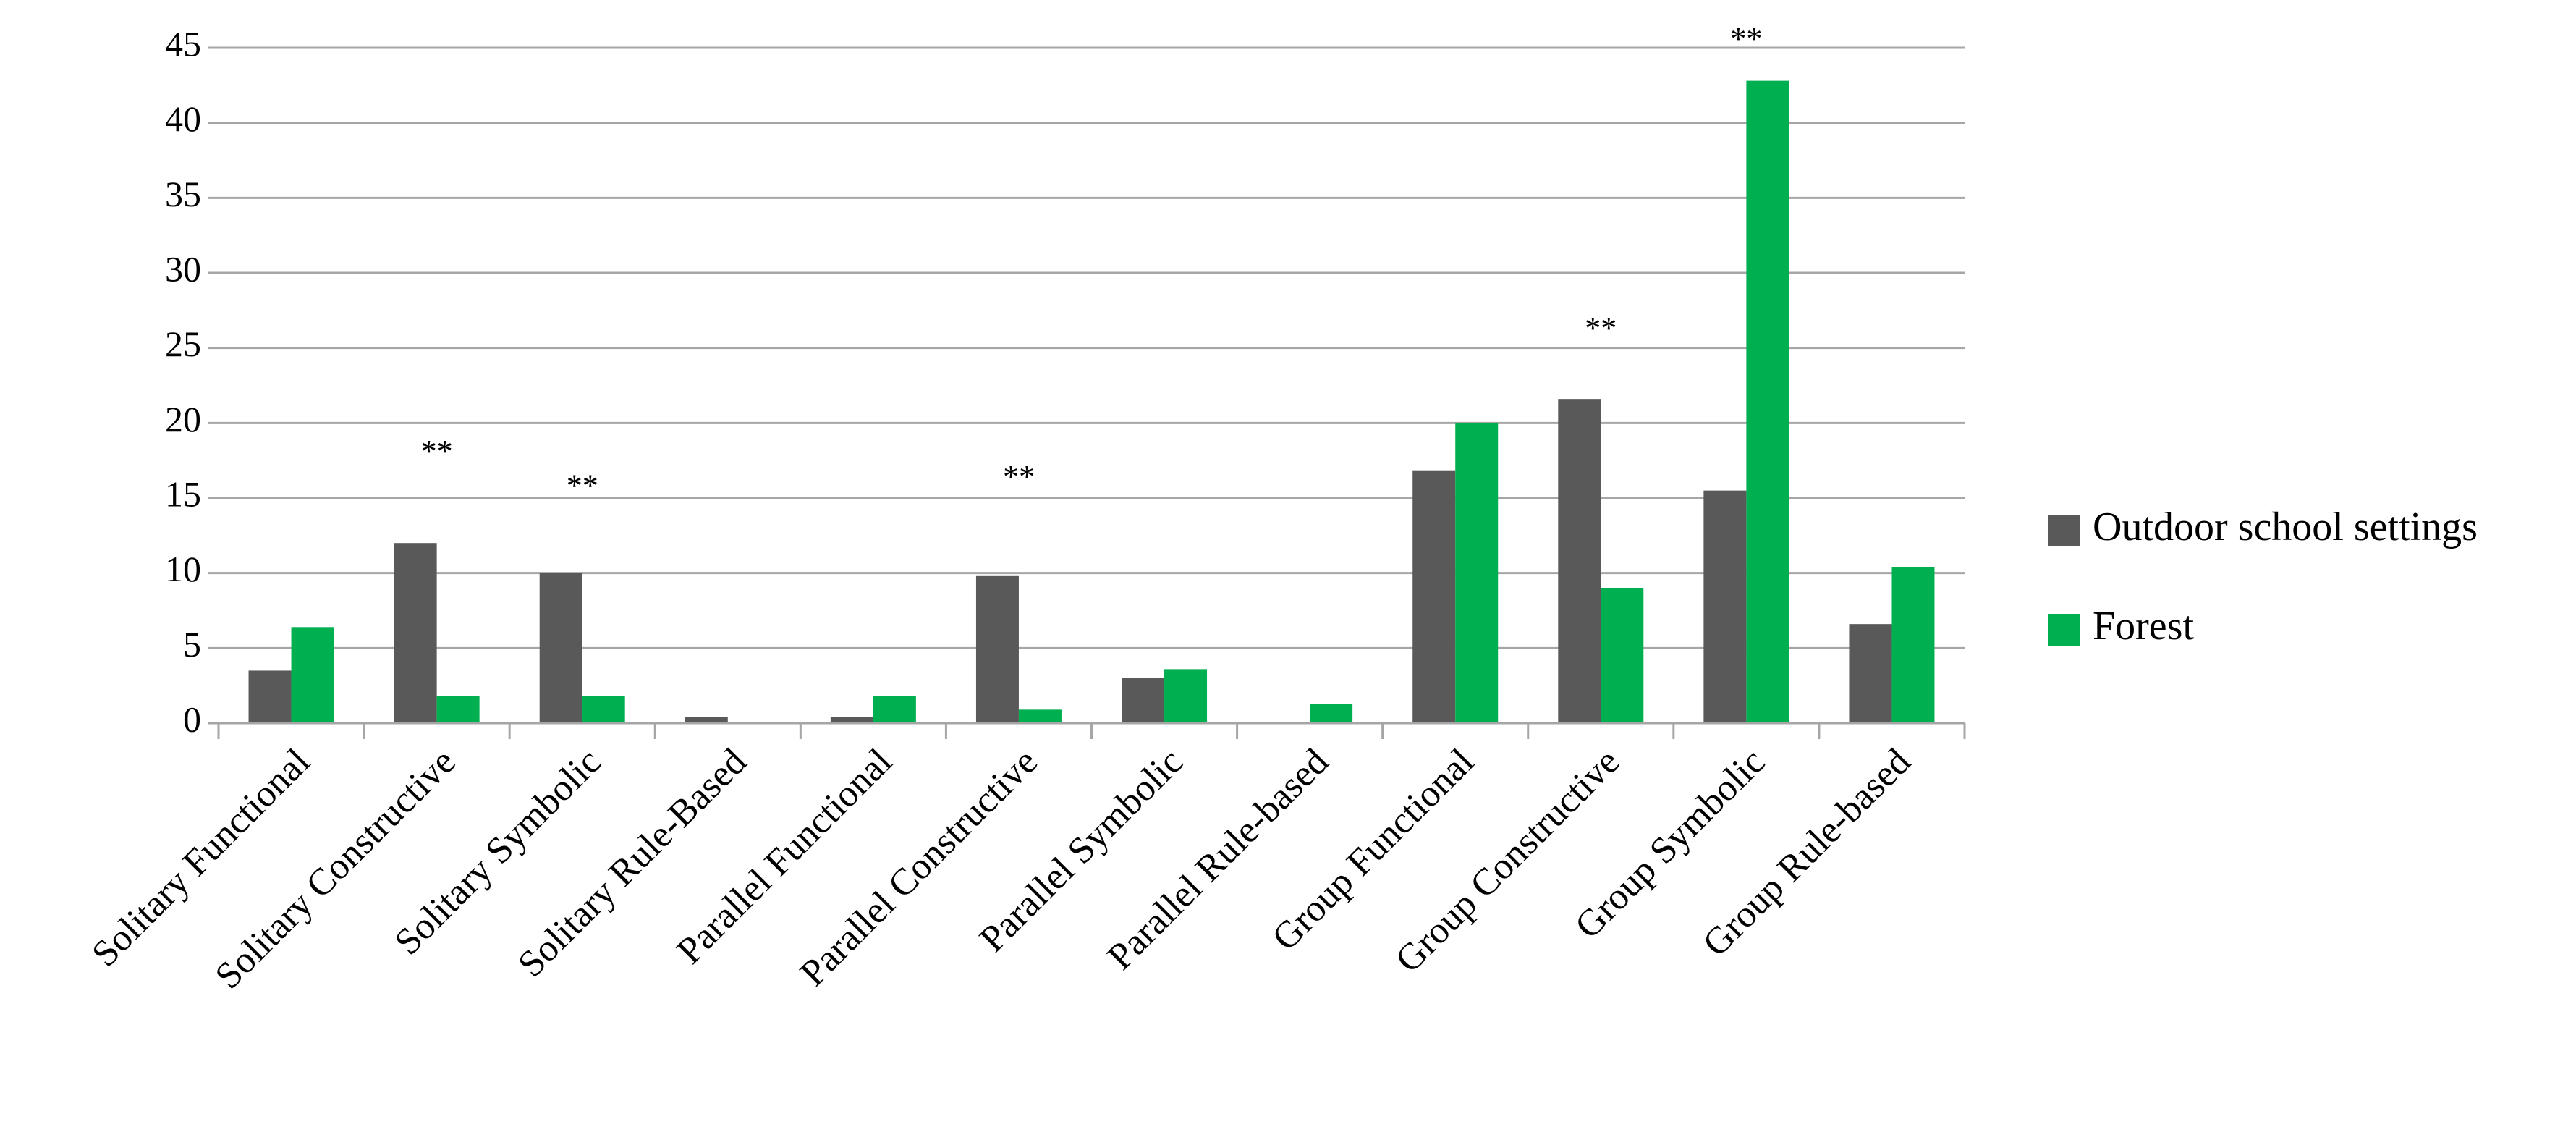 The width and height of the screenshot is (2576, 1148). What do you see at coordinates (183, 268) in the screenshot?
I see `y-tick-label: 30` at bounding box center [183, 268].